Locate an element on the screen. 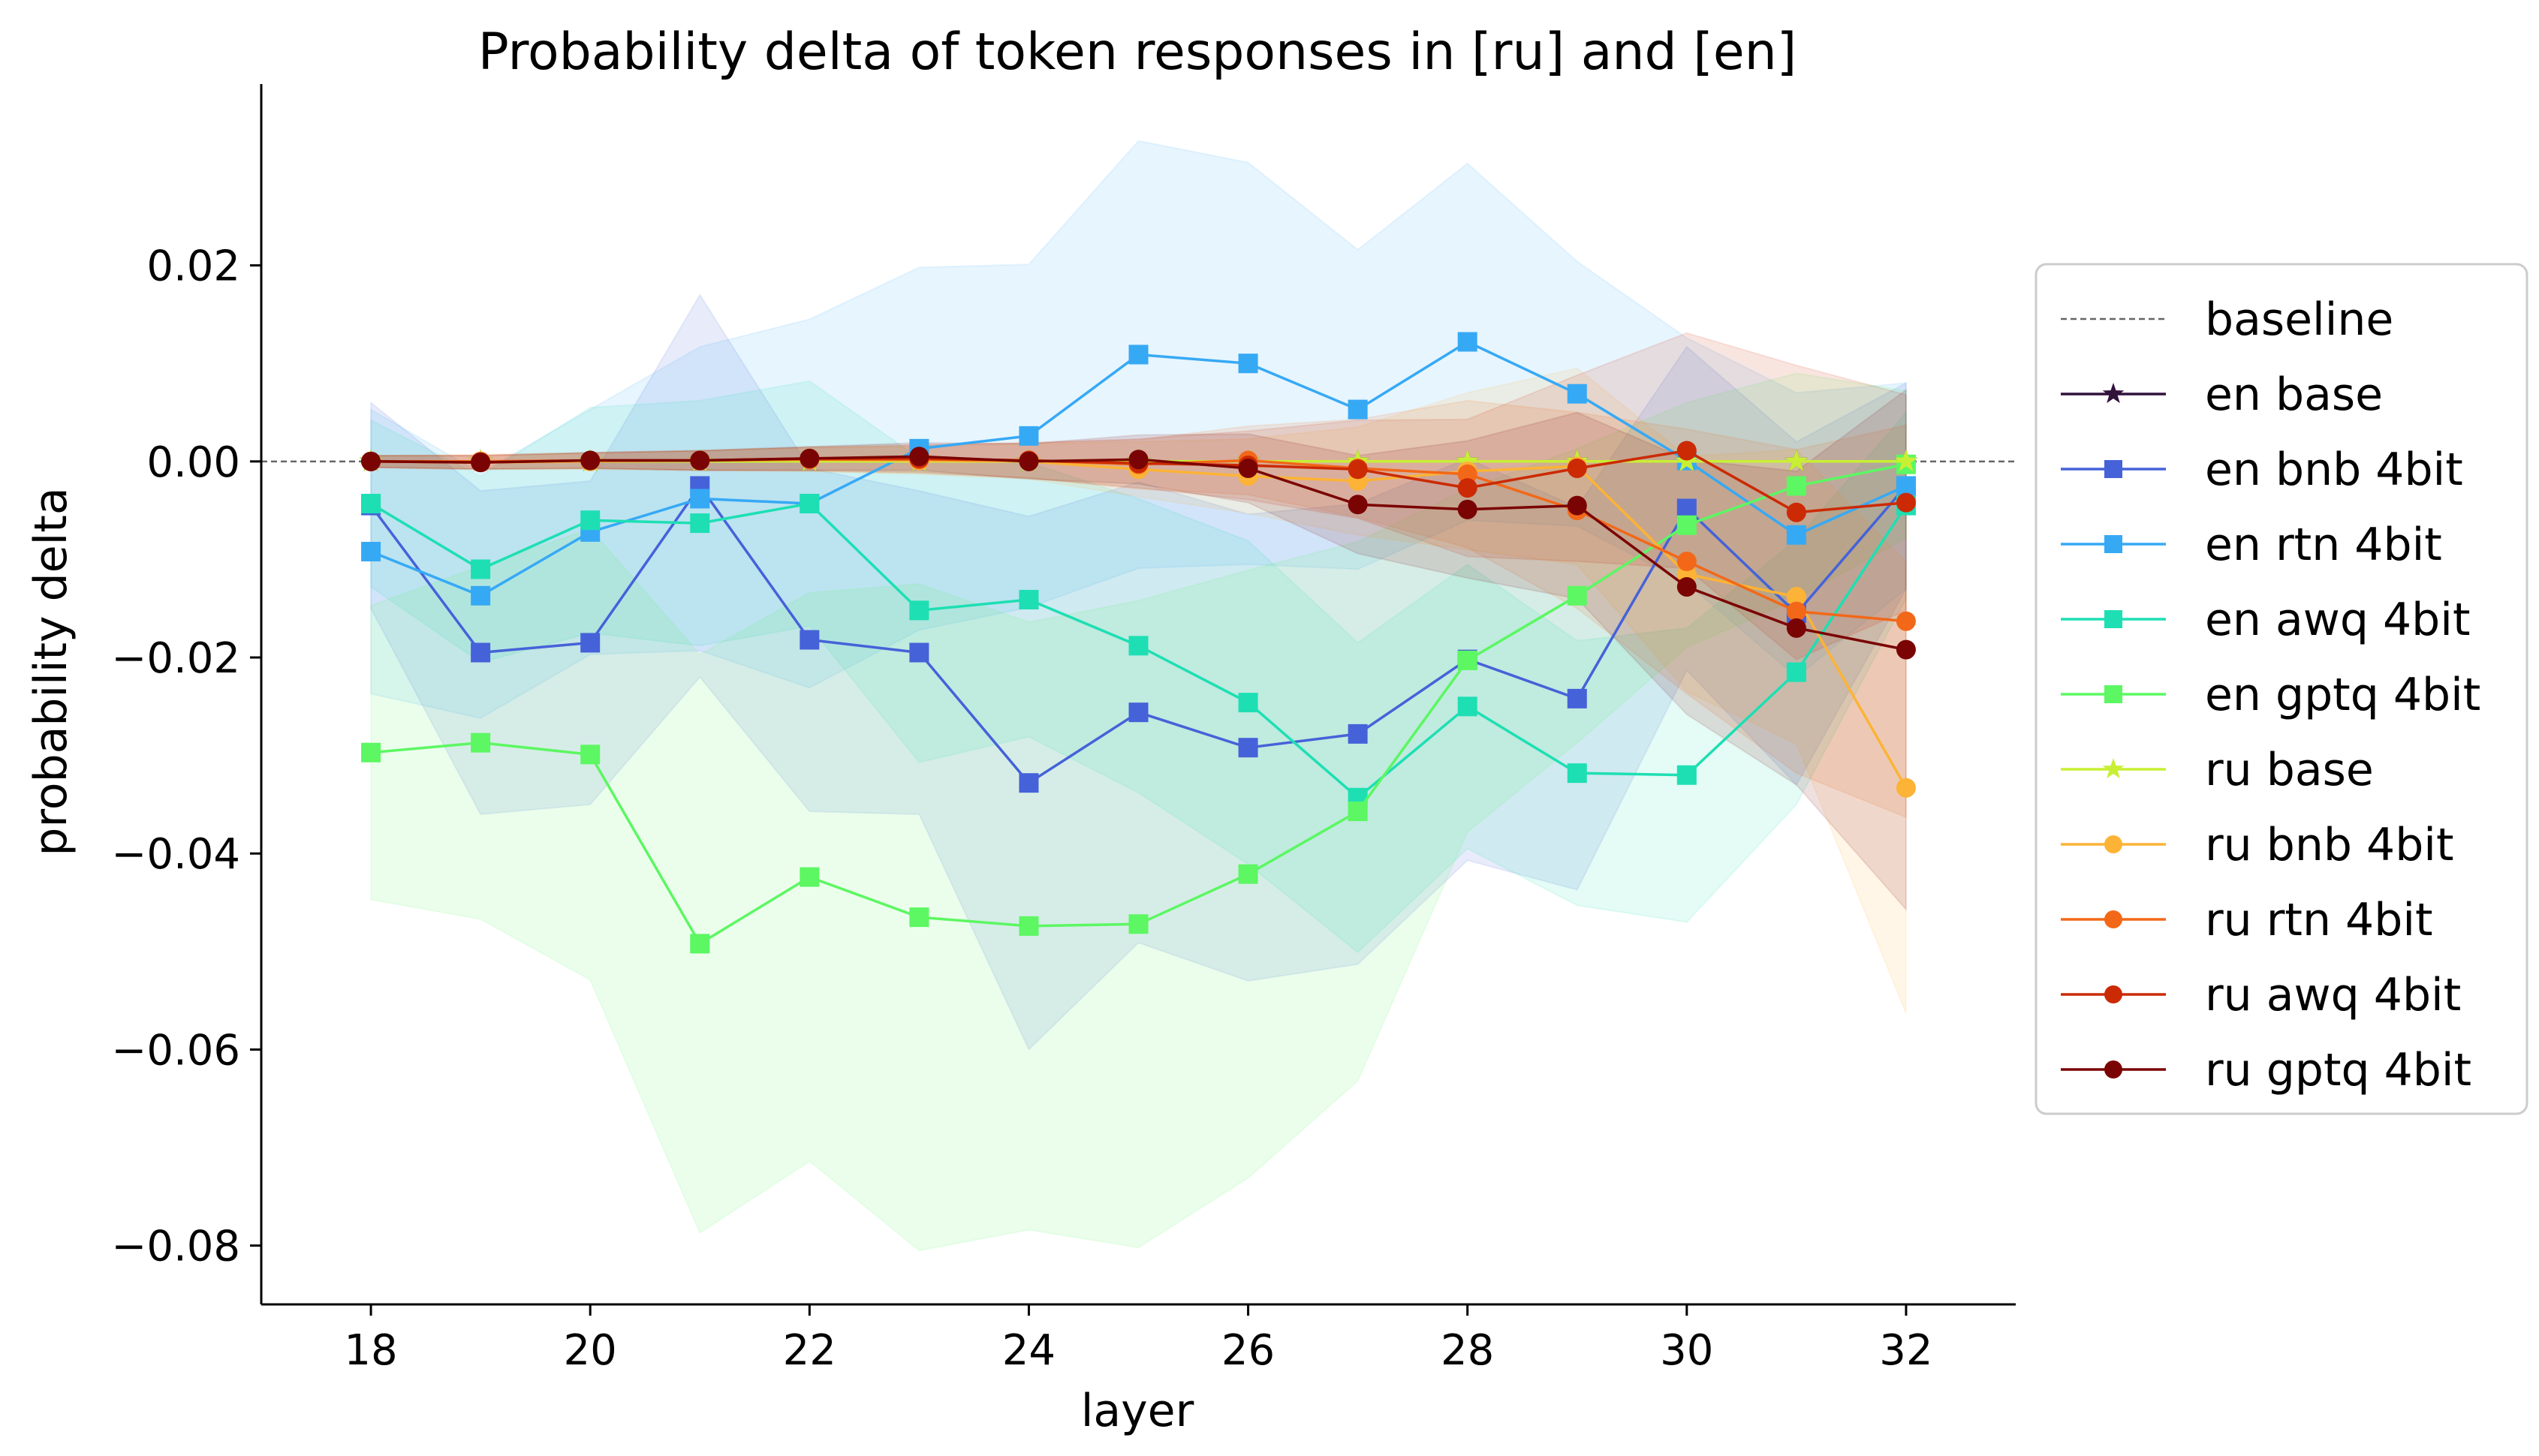 Image resolution: width=2539 pixels, height=1456 pixels. legend-entry-ru-bnb-4bit: ru bnb 4bit is located at coordinates (2257, 845).